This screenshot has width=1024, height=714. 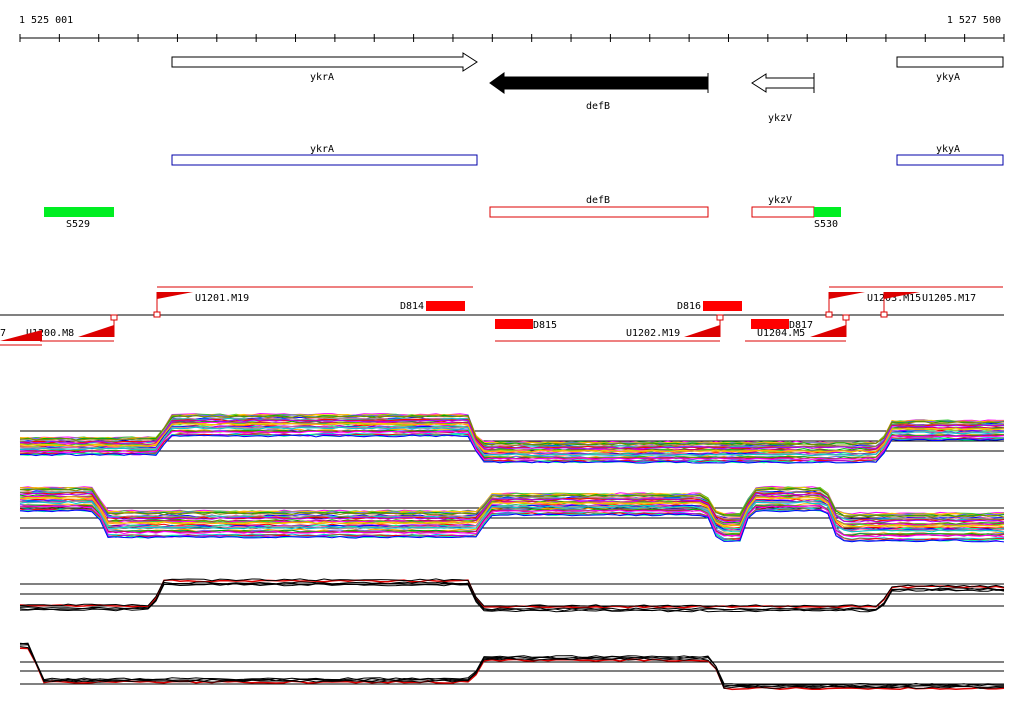 What do you see at coordinates (445, 306) in the screenshot?
I see `down-feature-D814` at bounding box center [445, 306].